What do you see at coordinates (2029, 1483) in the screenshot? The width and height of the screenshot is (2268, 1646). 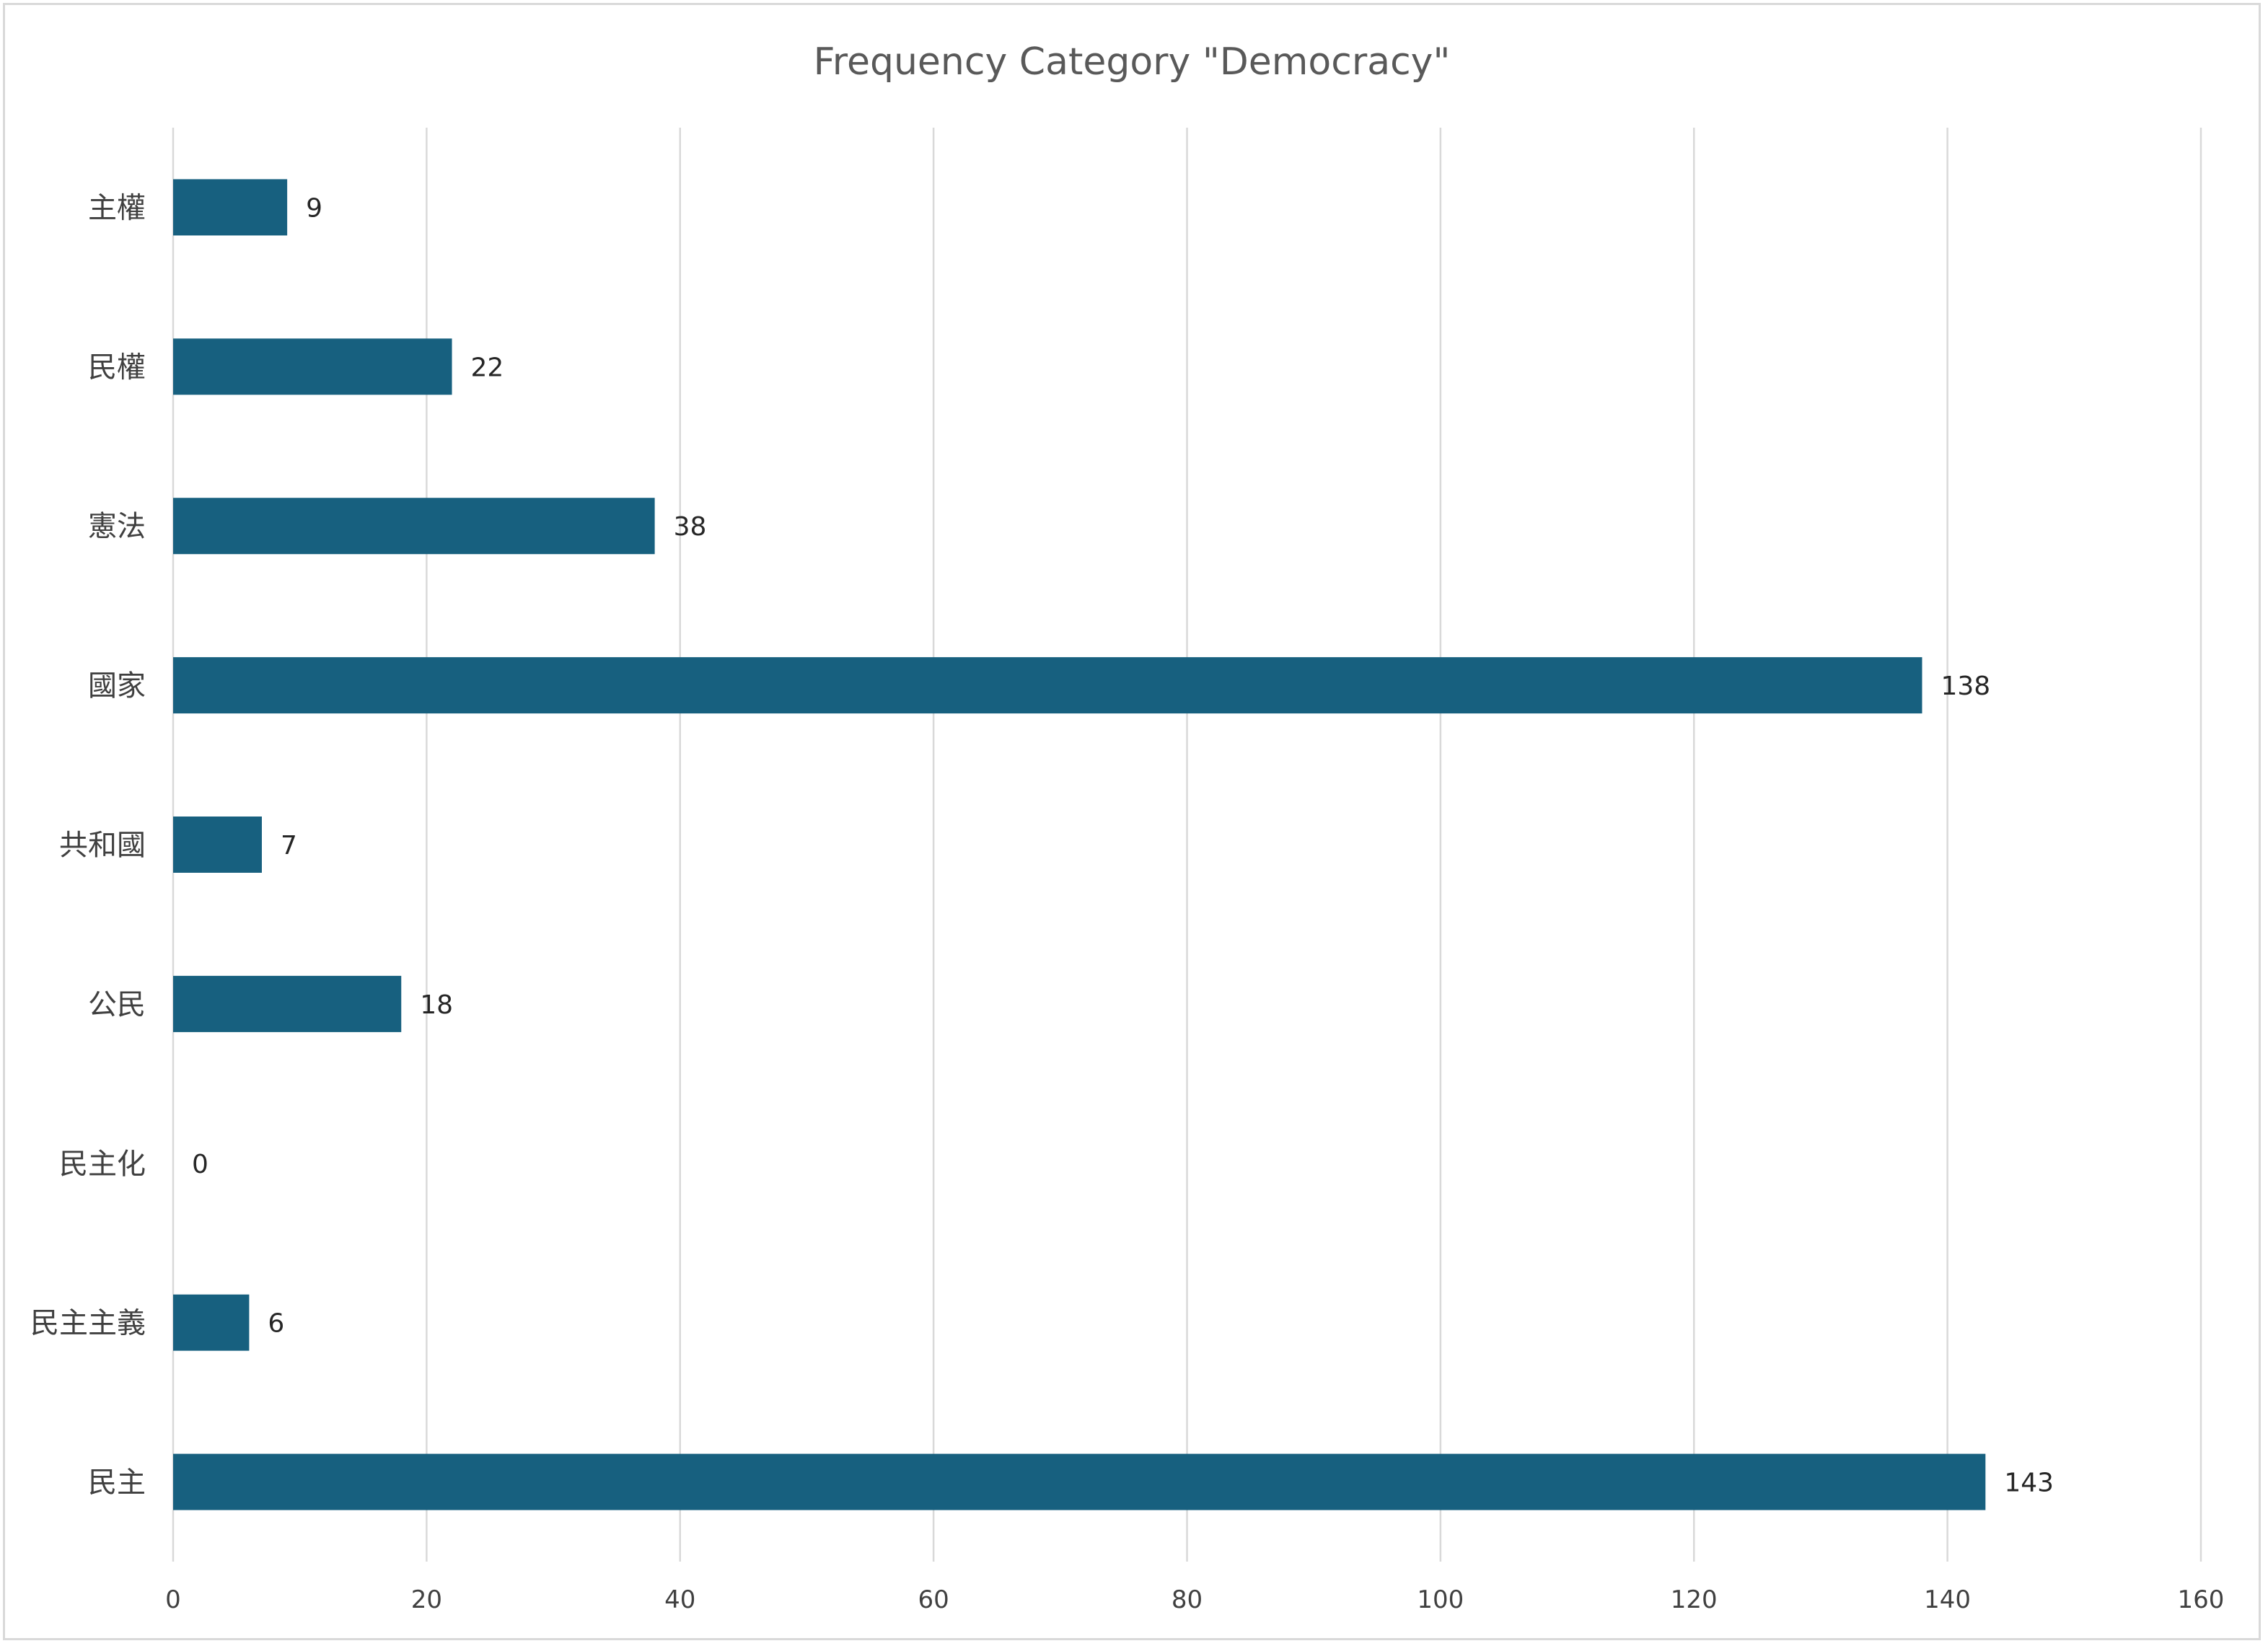 I see `data-label: 143` at bounding box center [2029, 1483].